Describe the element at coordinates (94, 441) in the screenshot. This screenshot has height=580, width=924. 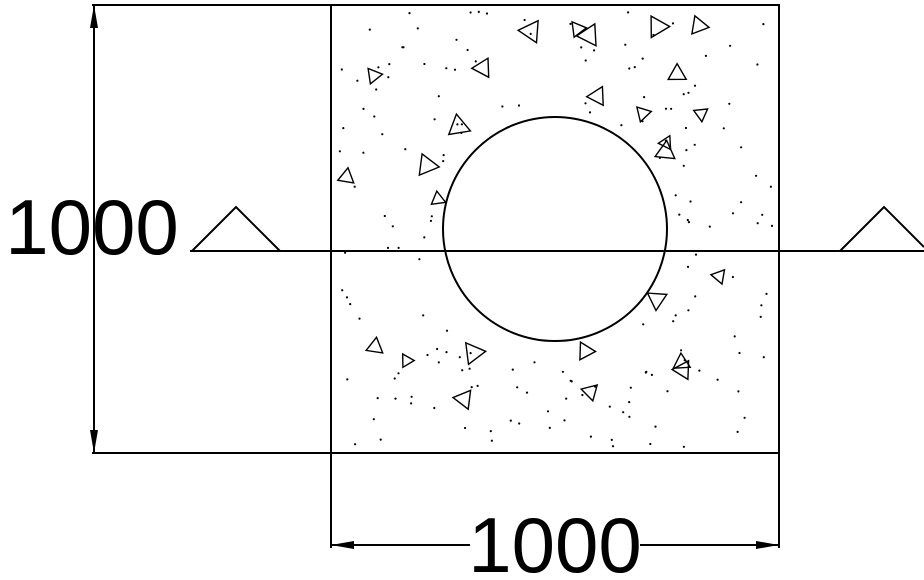
I see `height-arrow-bottom` at that location.